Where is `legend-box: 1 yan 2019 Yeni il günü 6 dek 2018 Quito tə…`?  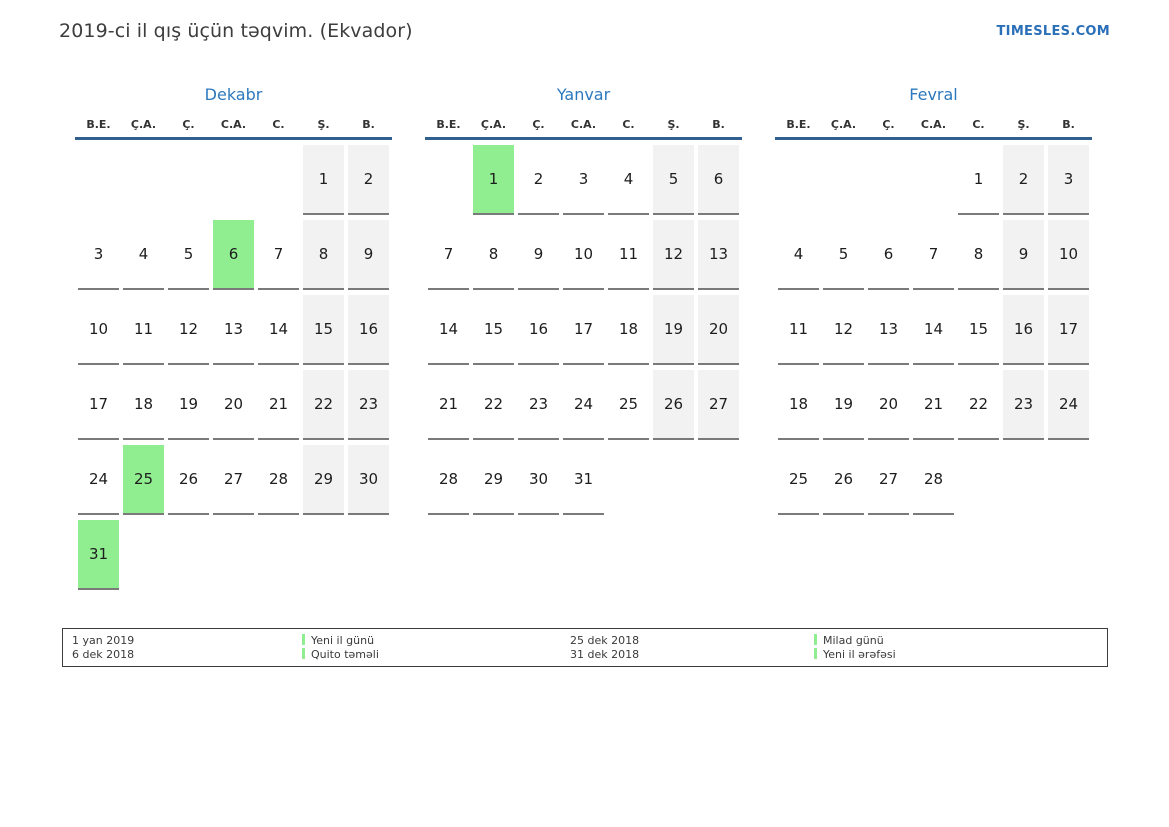 legend-box: 1 yan 2019 Yeni il günü 6 dek 2018 Quito tə… is located at coordinates (585, 647).